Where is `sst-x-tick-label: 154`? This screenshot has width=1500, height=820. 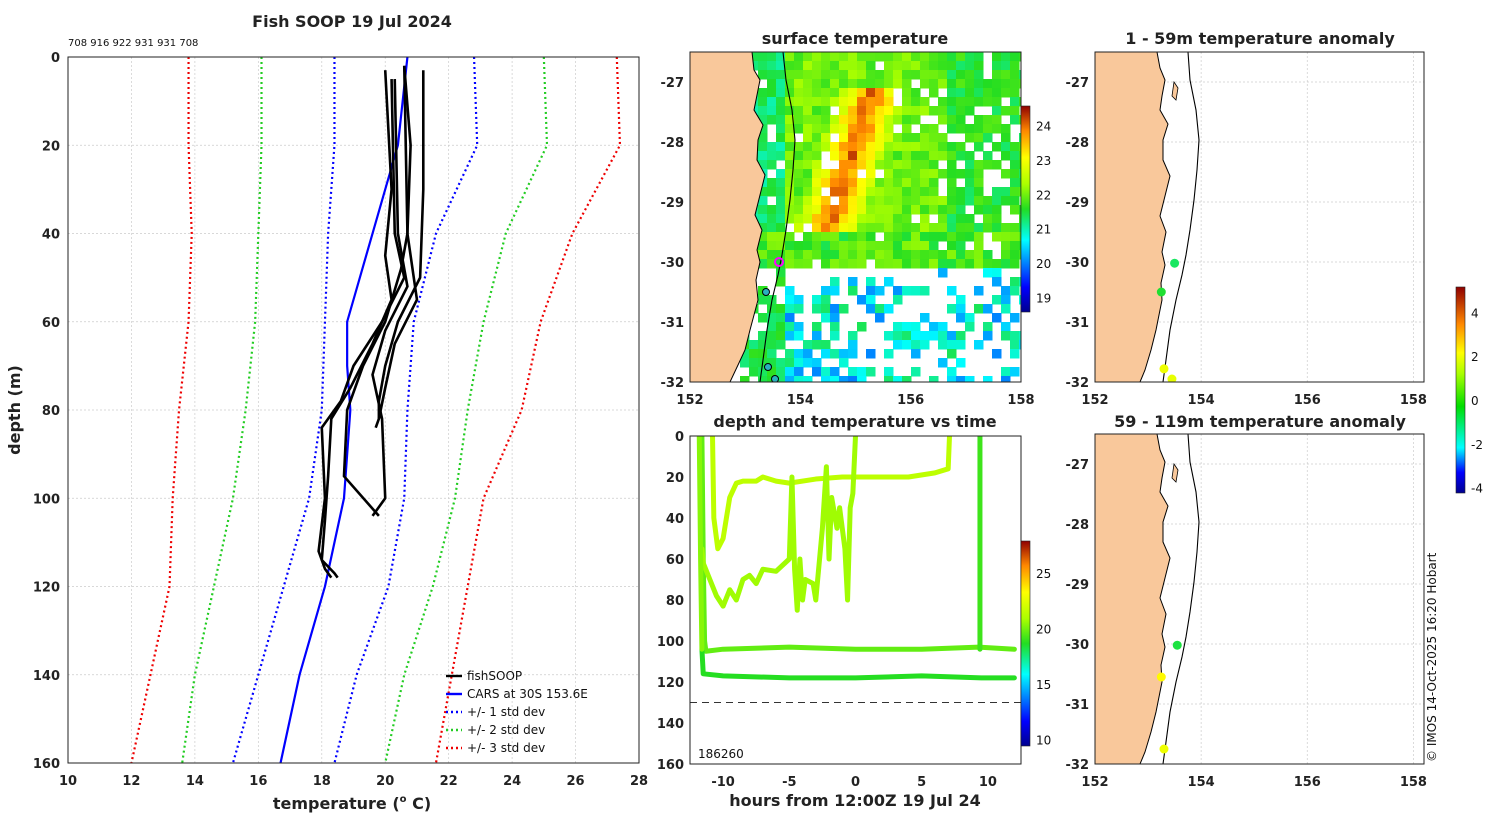 sst-x-tick-label: 154 is located at coordinates (800, 400).